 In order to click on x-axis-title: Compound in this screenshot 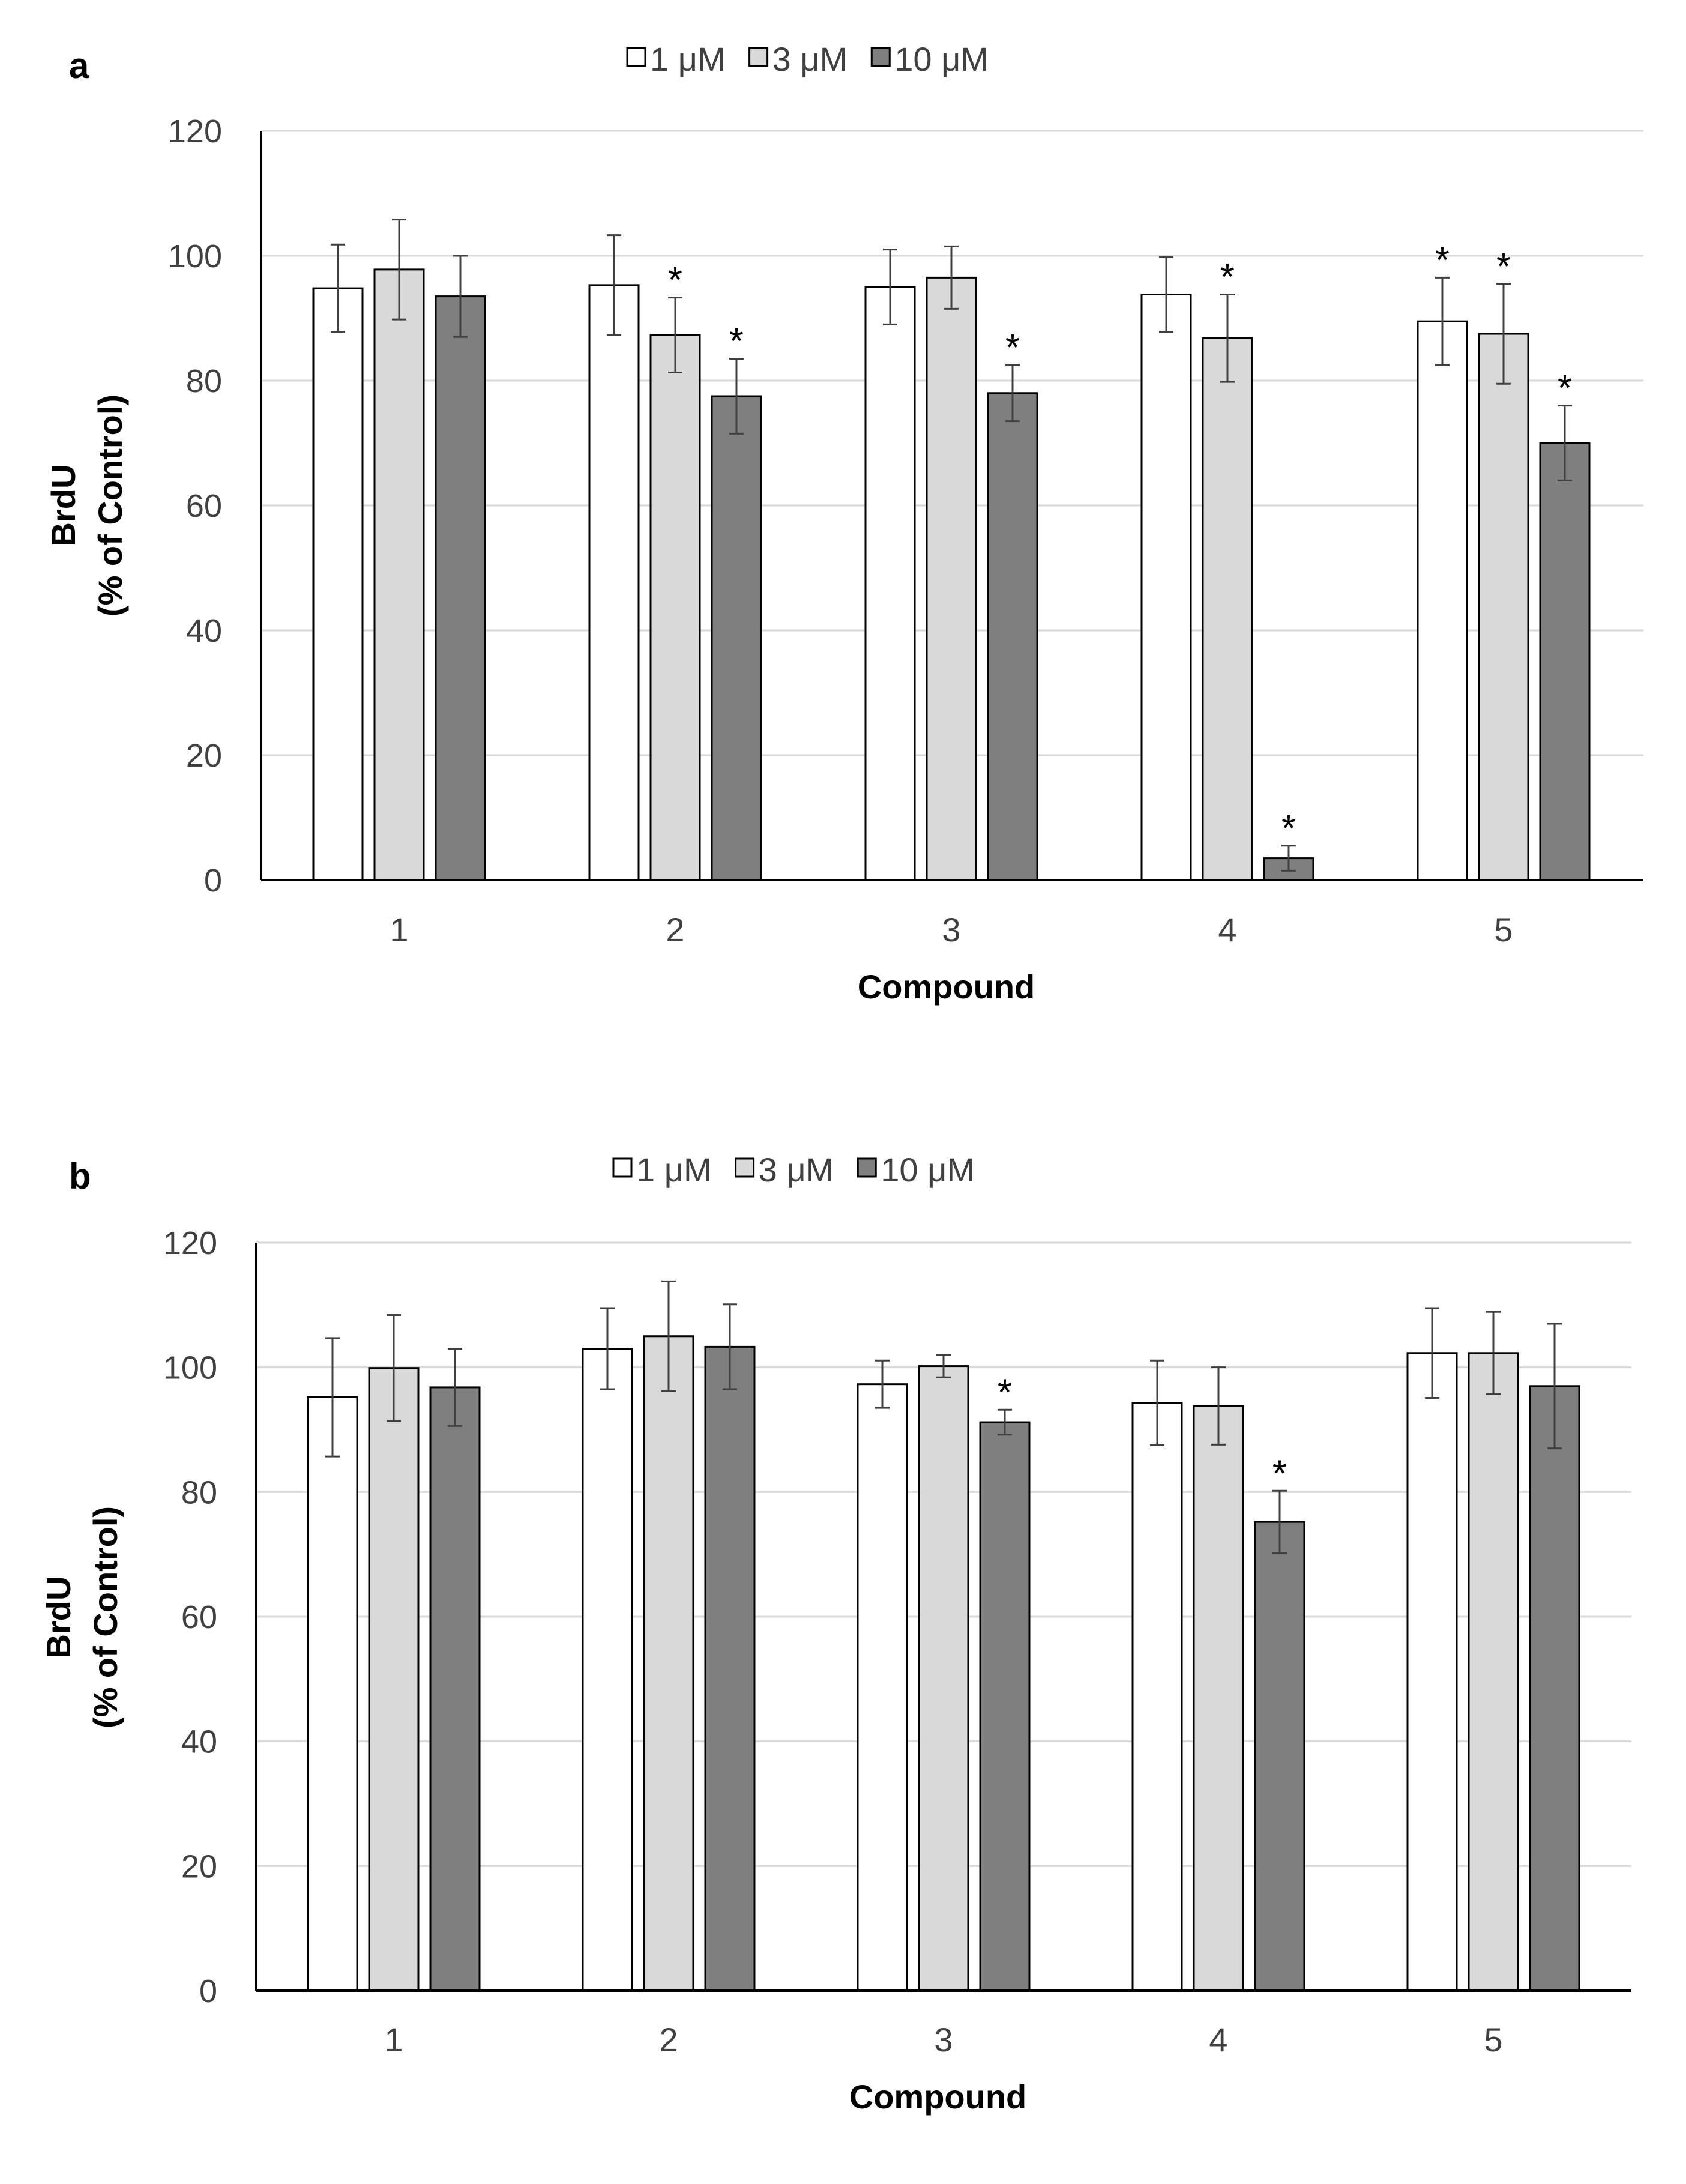, I will do `click(946, 987)`.